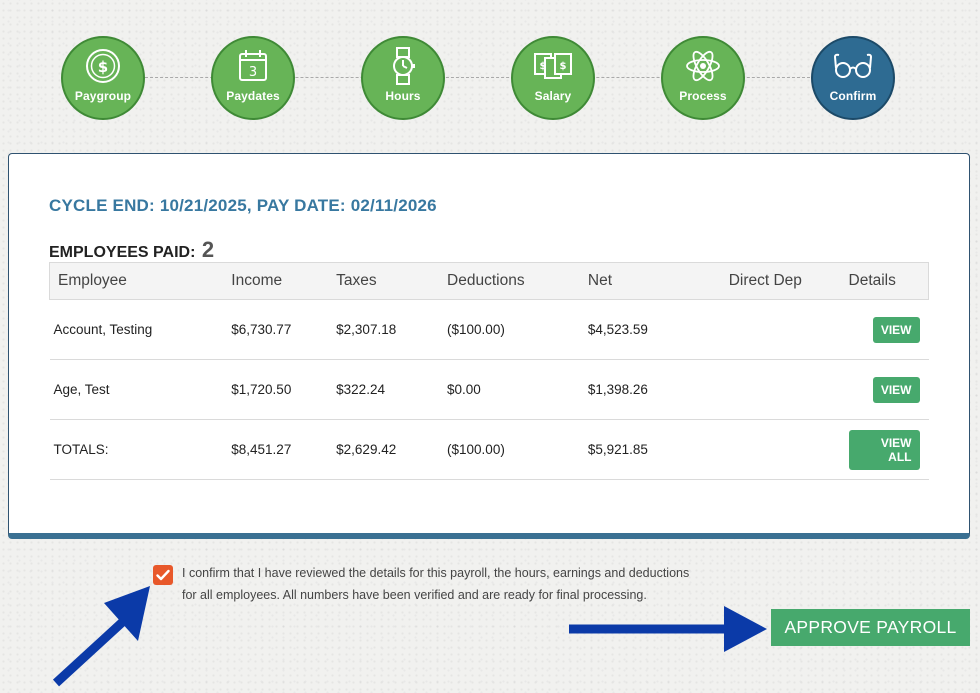 Image resolution: width=980 pixels, height=693 pixels. I want to click on checkmark-icon, so click(163, 575).